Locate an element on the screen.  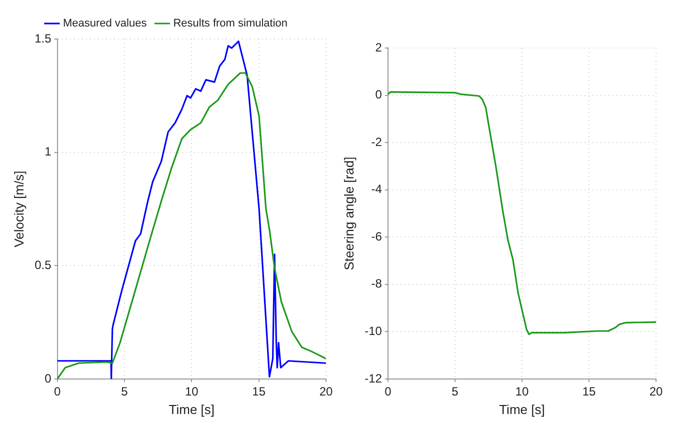
y-tick-label: -4 is located at coordinates (376, 189).